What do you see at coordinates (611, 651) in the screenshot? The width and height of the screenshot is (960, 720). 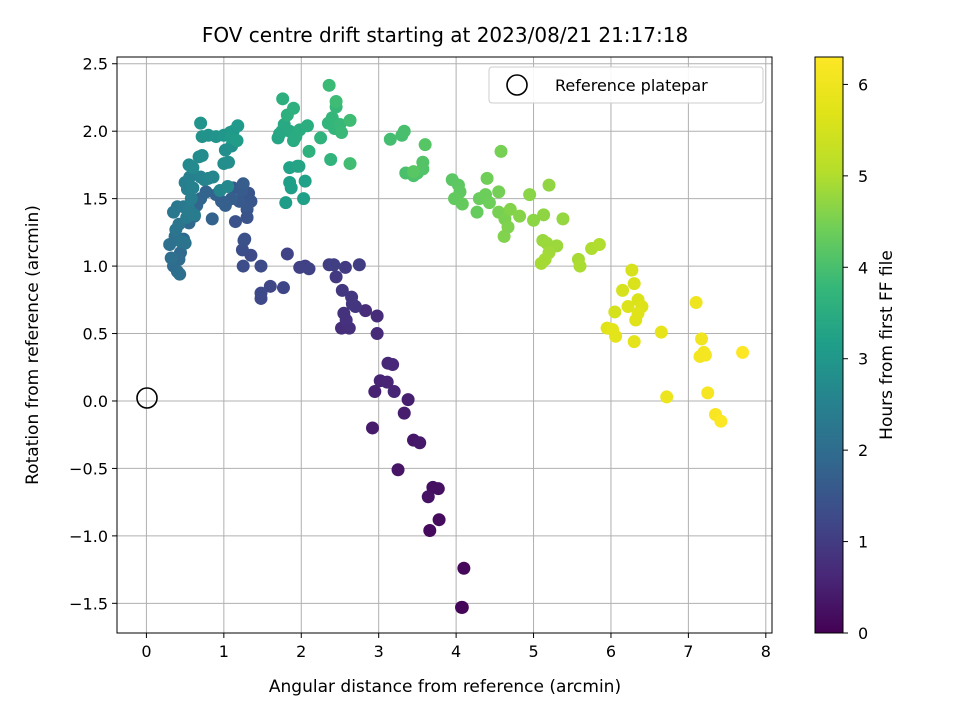 I see `x-tick-label: 6` at bounding box center [611, 651].